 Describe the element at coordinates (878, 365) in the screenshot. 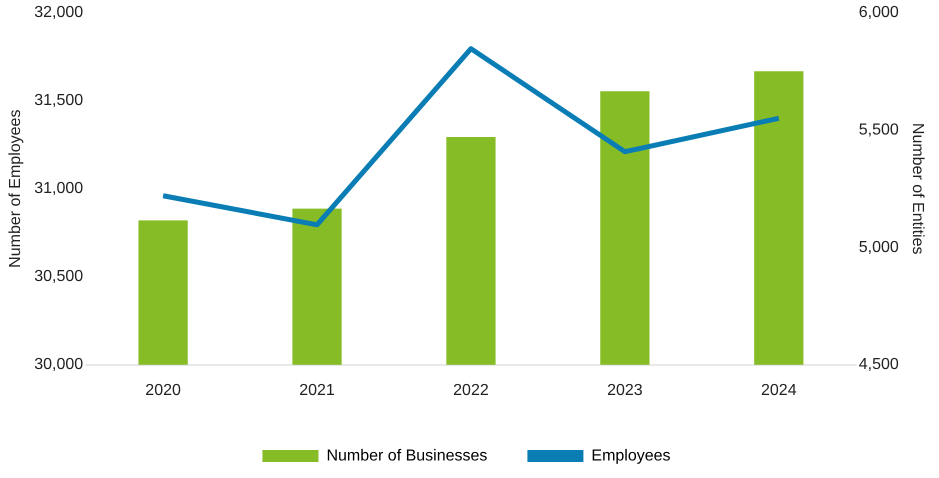

I see `y2-tick-label: 4,500` at that location.